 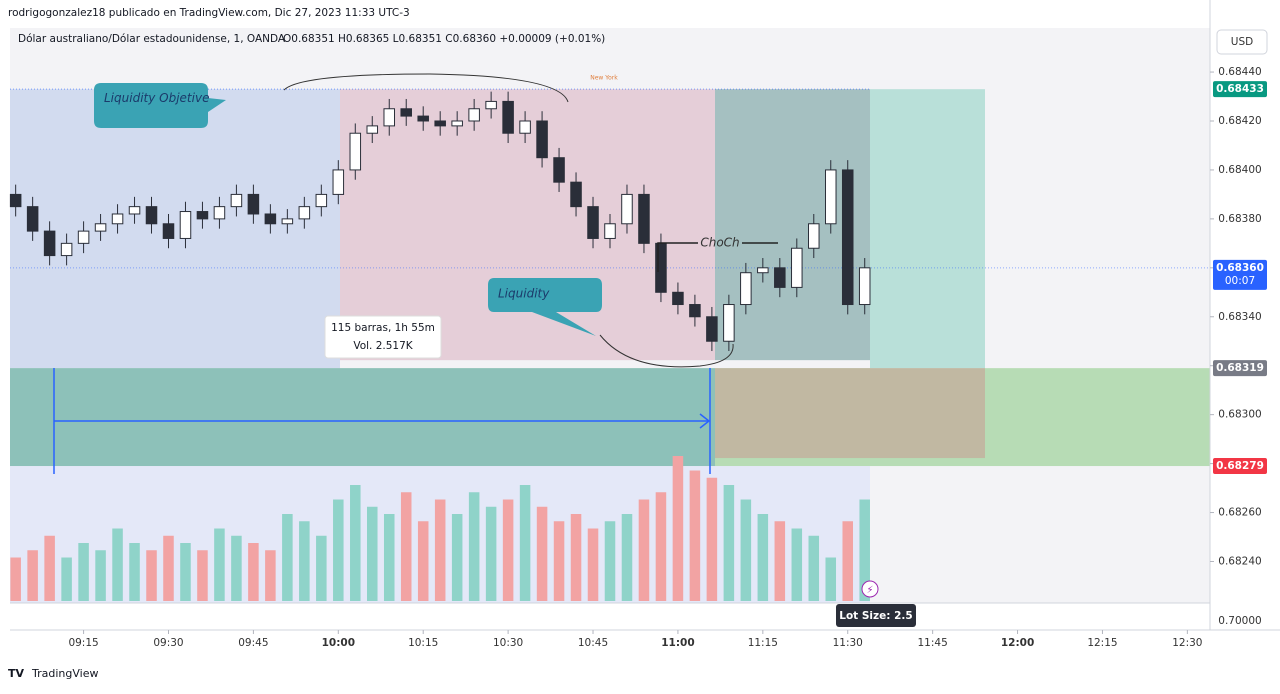 I want to click on price-tag-label: 0.68319, so click(x=1240, y=368).